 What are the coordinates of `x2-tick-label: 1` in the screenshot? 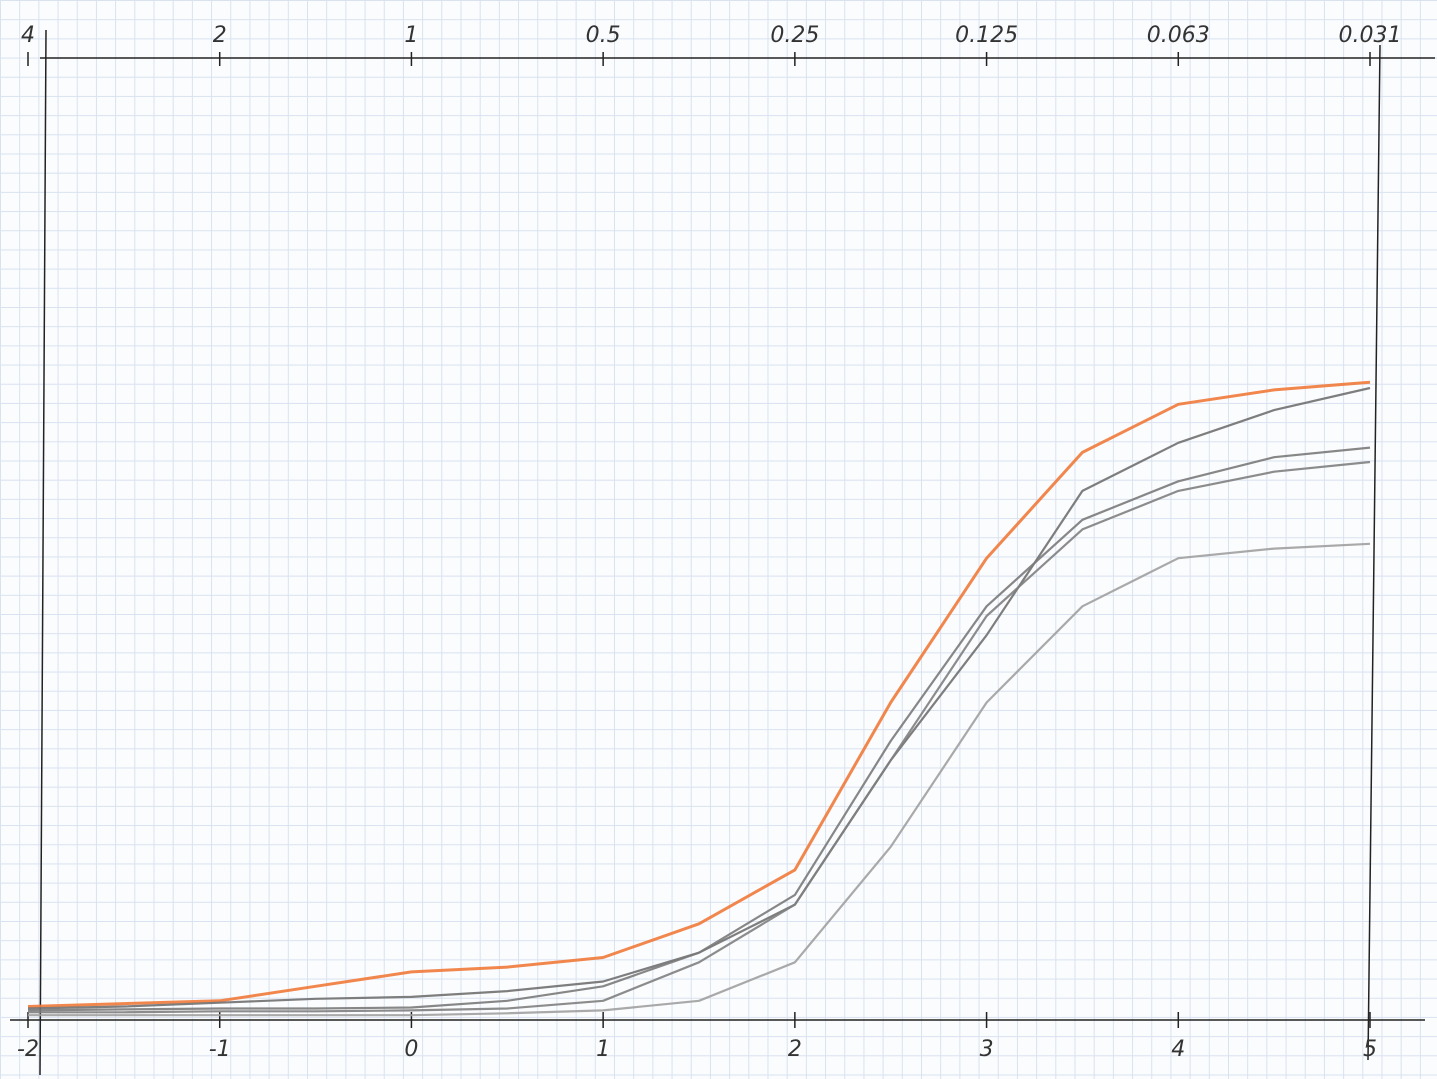 It's located at (411, 35).